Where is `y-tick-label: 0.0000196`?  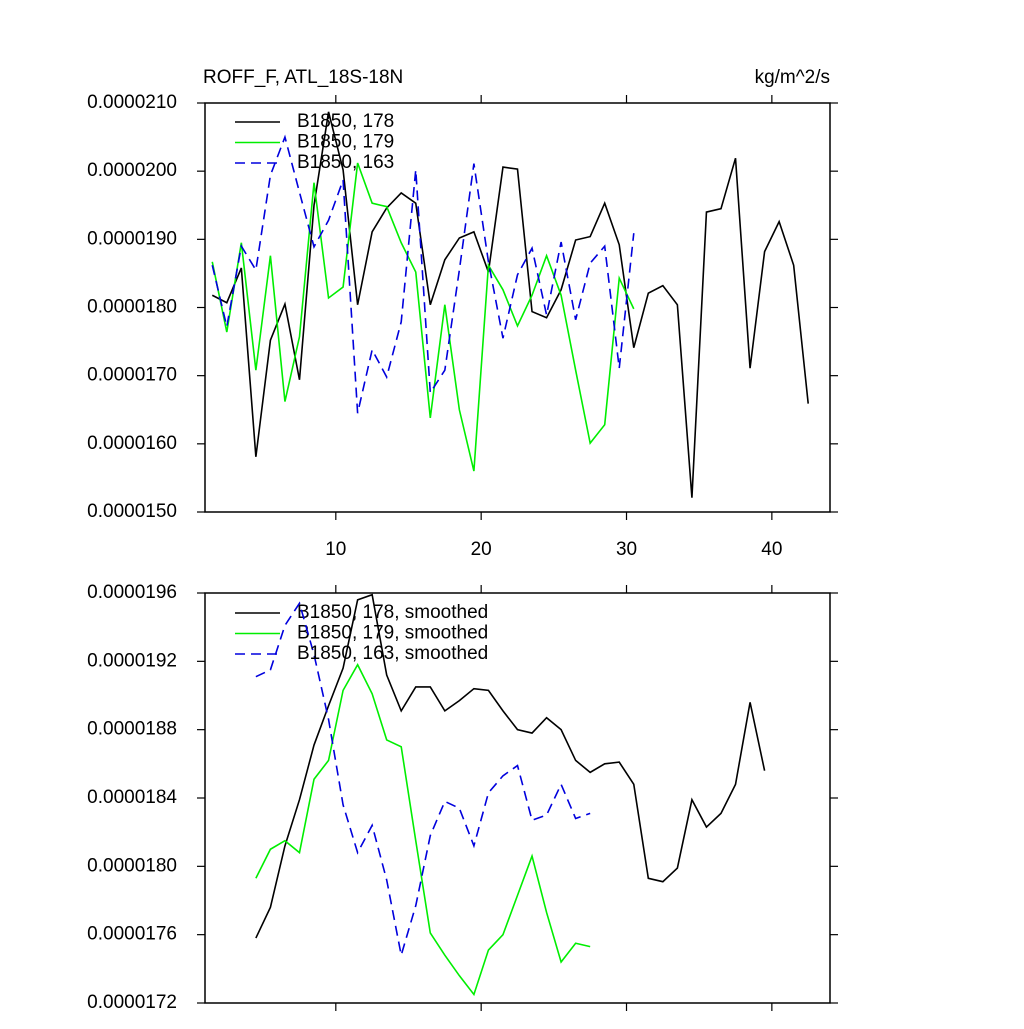
y-tick-label: 0.0000196 is located at coordinates (132, 592).